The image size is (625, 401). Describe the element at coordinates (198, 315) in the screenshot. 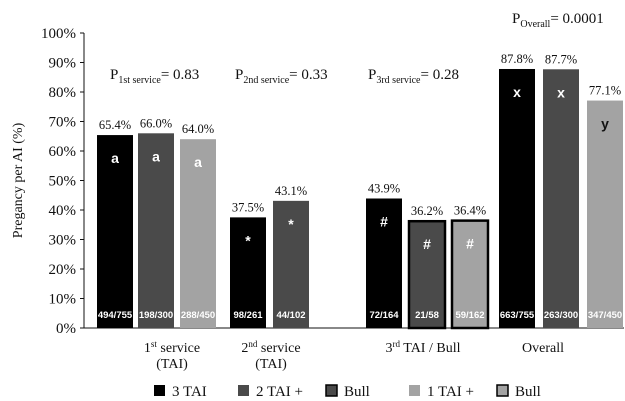

I see `bar-count-label: 288/450` at that location.